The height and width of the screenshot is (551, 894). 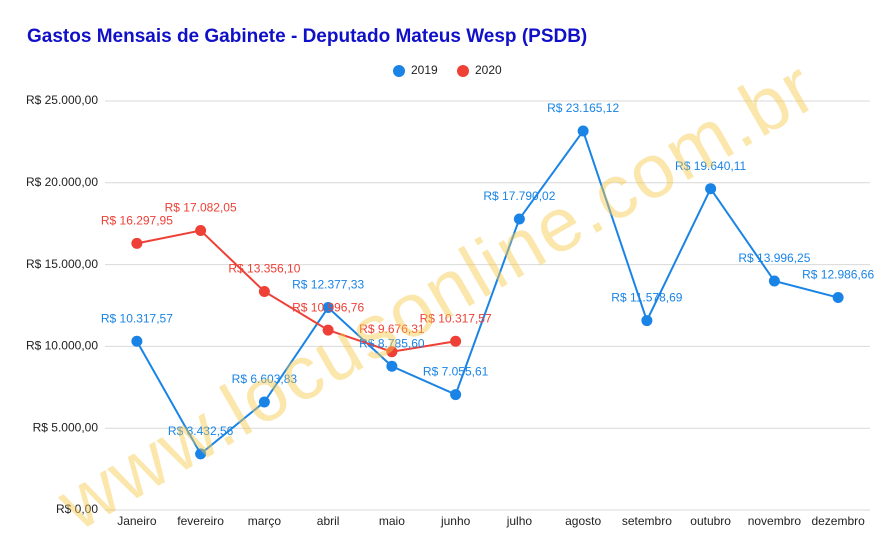 What do you see at coordinates (583, 521) in the screenshot?
I see `x-tick-label: agosto` at bounding box center [583, 521].